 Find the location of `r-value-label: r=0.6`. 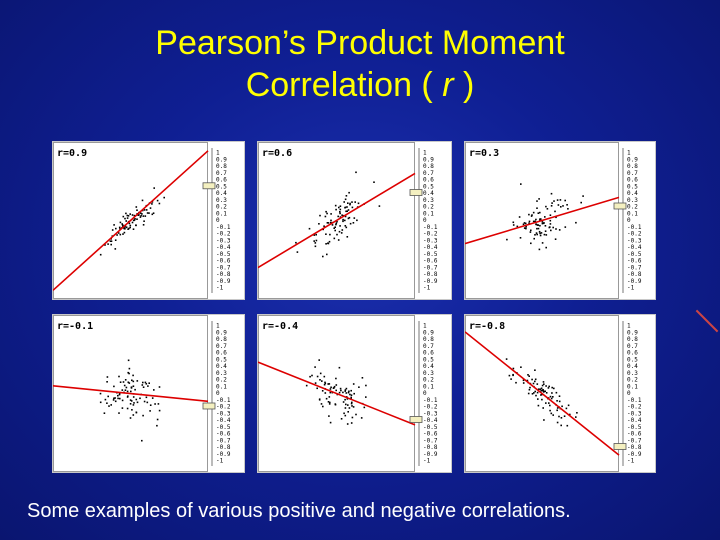

r-value-label: r=0.6 is located at coordinates (277, 153).